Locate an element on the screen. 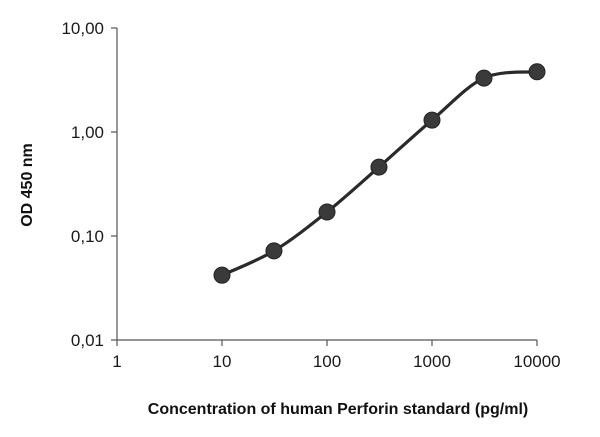  y-tick-label: 10,00 is located at coordinates (82, 28).